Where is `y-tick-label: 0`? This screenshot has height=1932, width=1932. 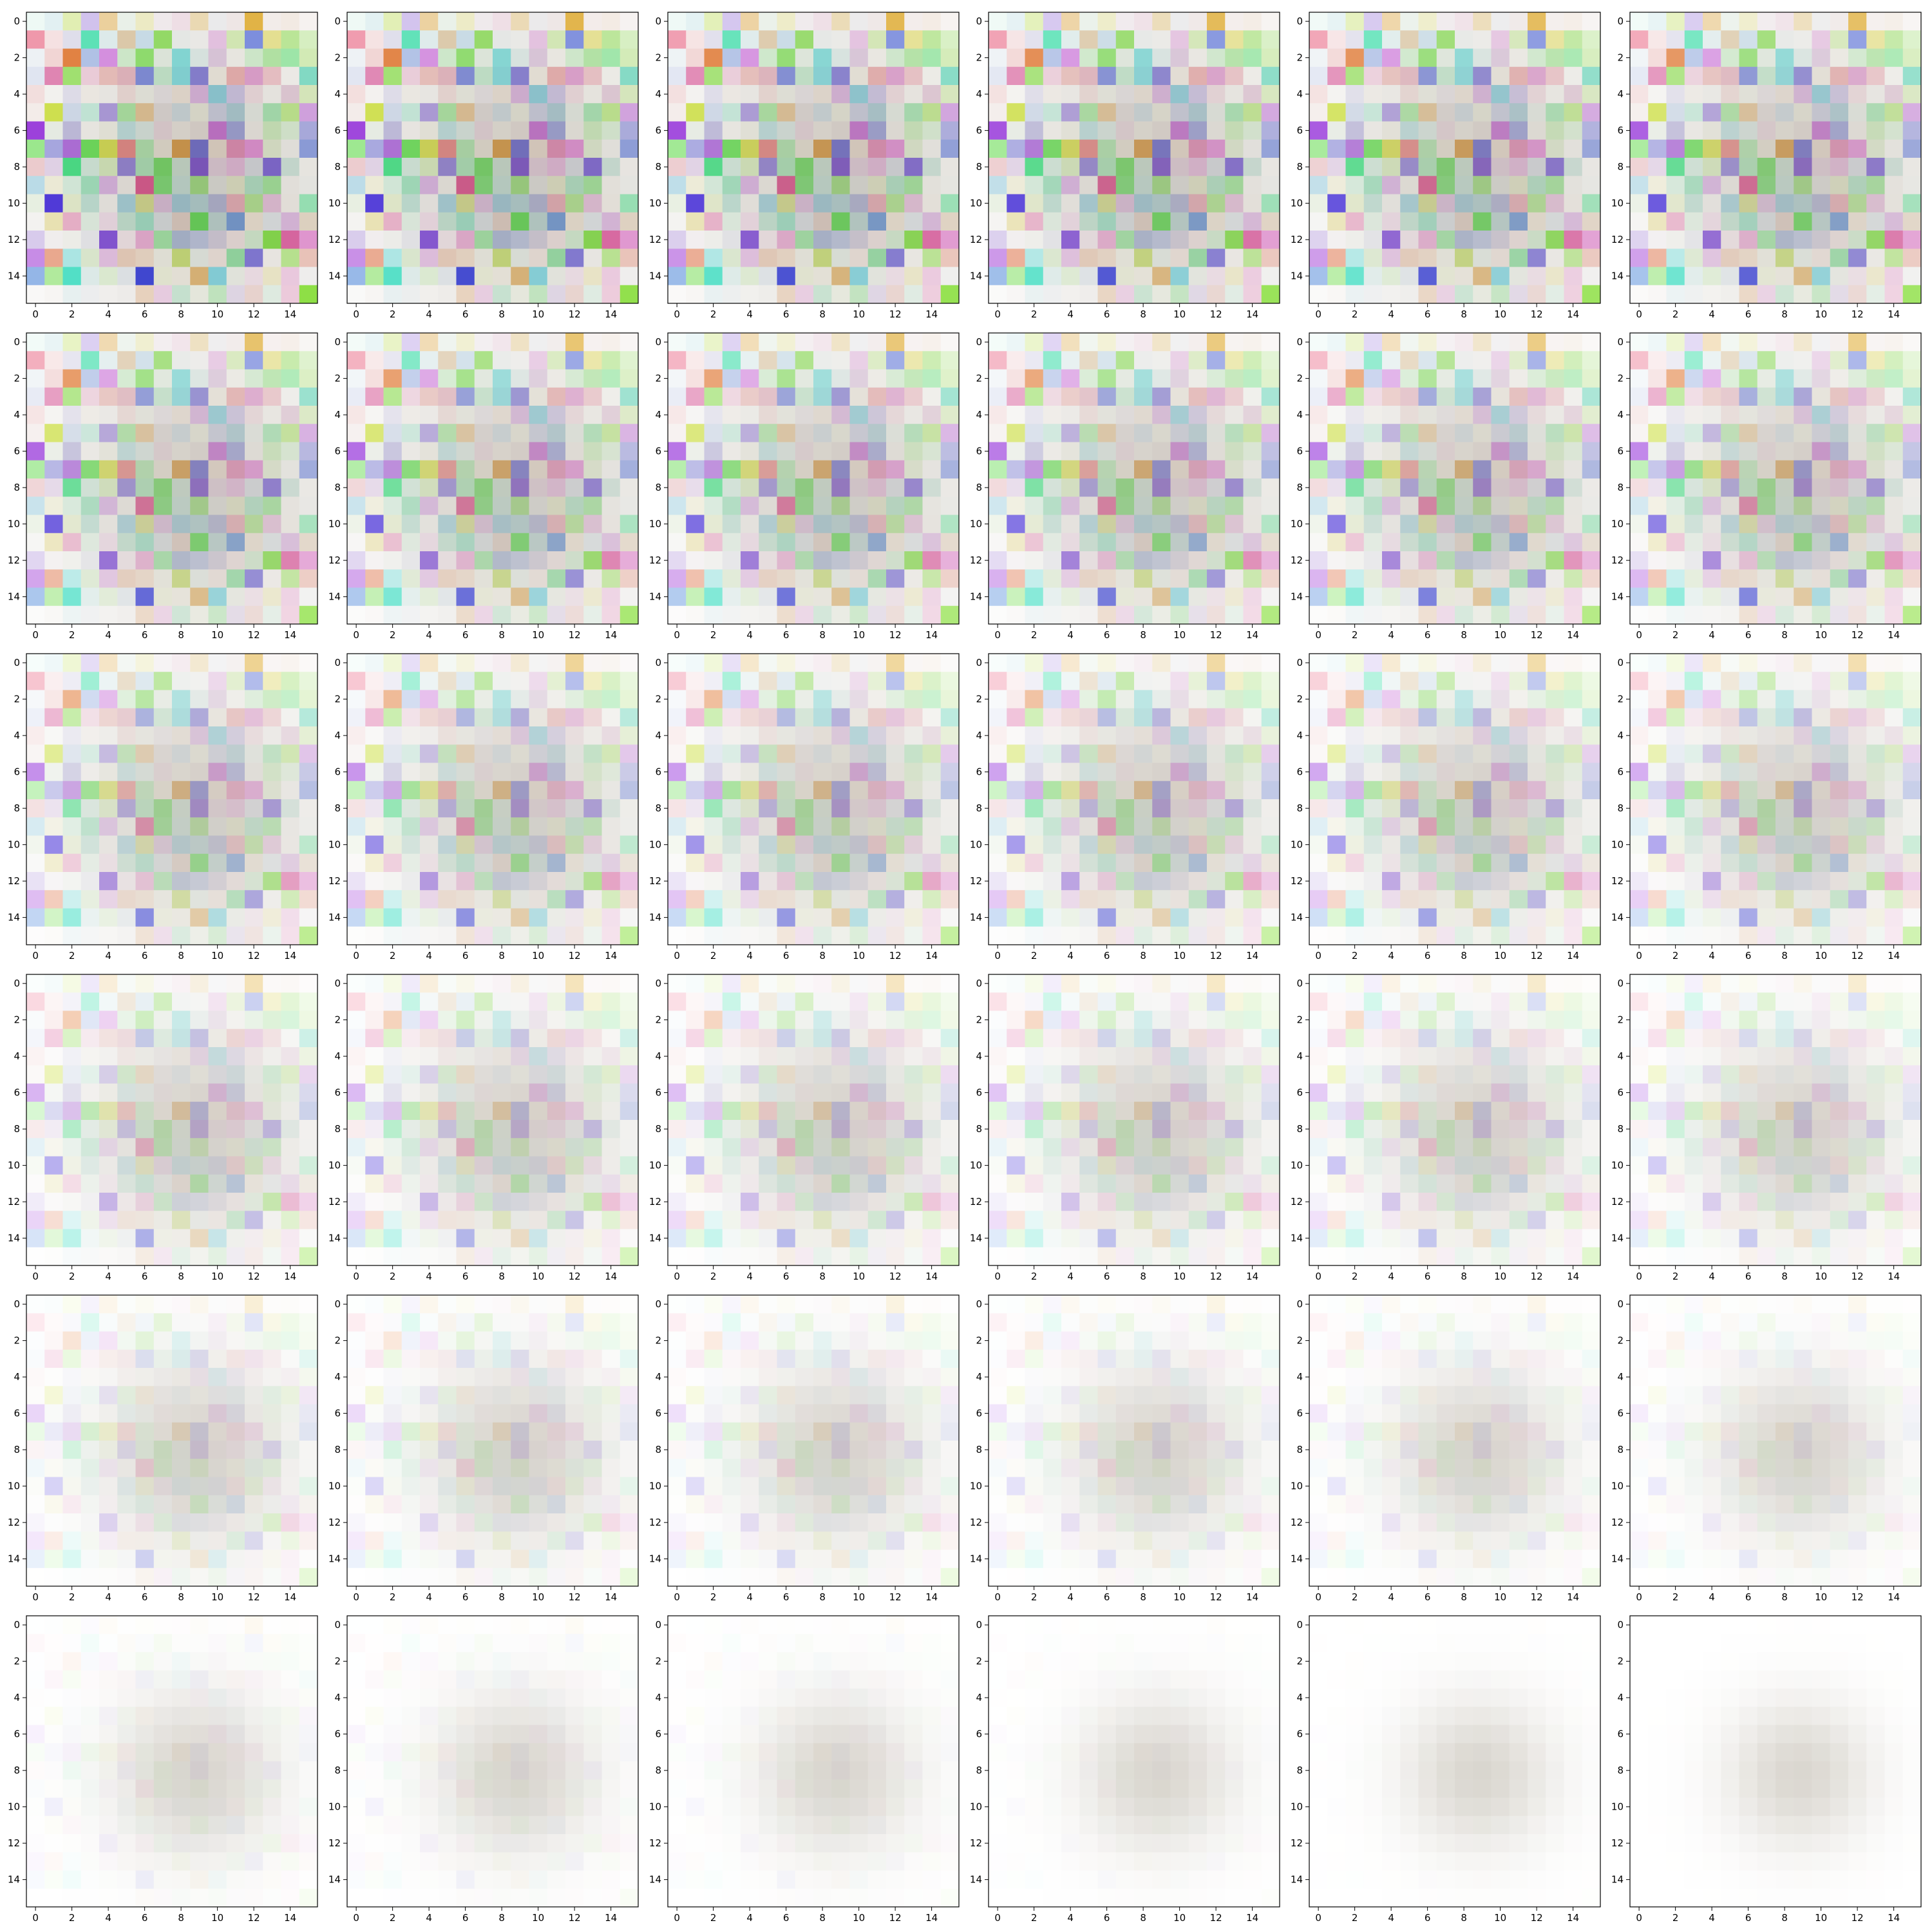 y-tick-label: 0 is located at coordinates (979, 662).